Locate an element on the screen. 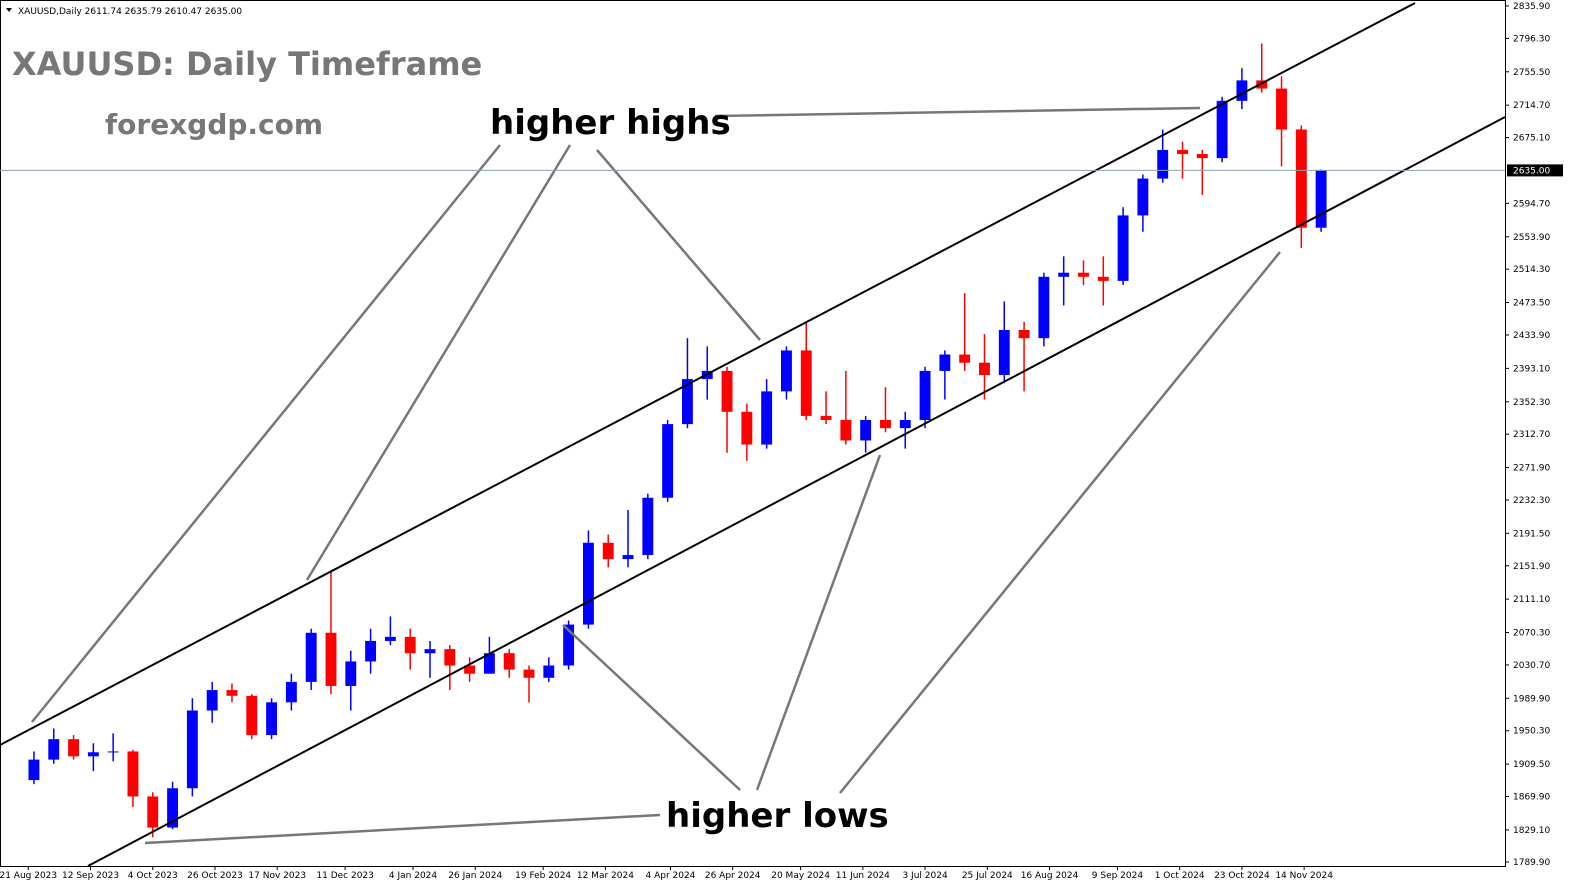 The height and width of the screenshot is (888, 1570). y-tick-label: 1909.50 is located at coordinates (1531, 765).